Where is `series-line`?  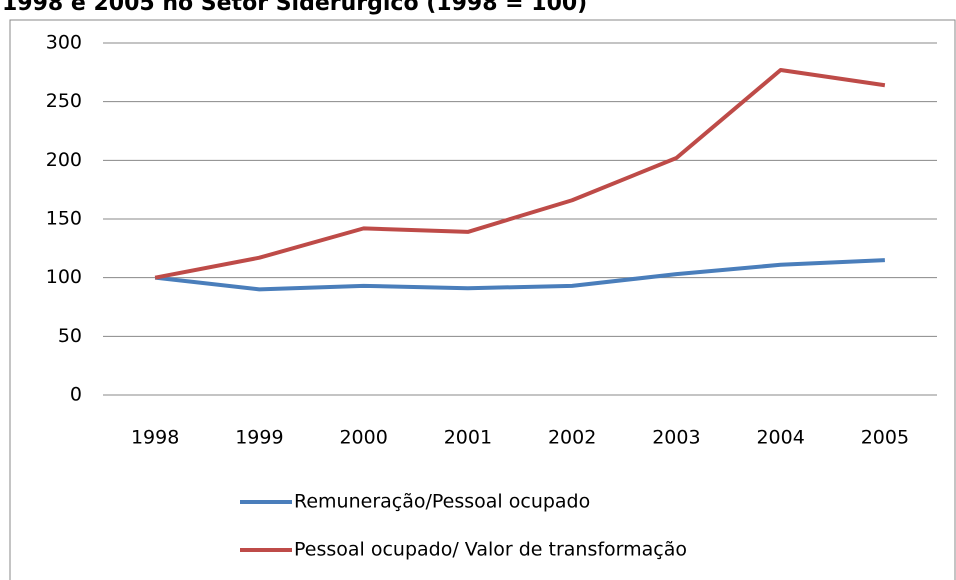 series-line is located at coordinates (519, 275).